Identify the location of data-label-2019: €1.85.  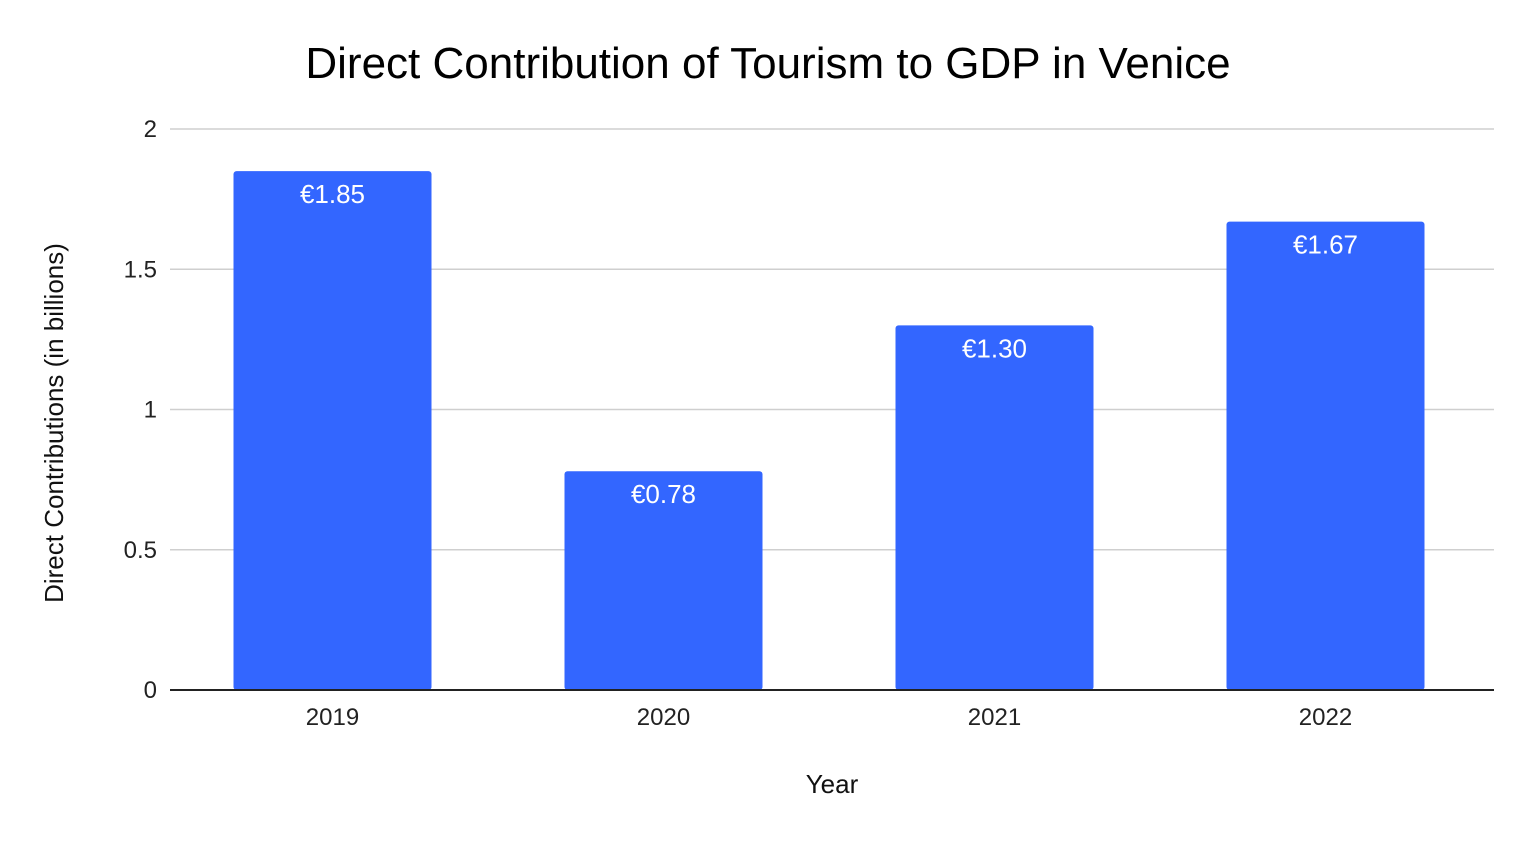
(332, 194).